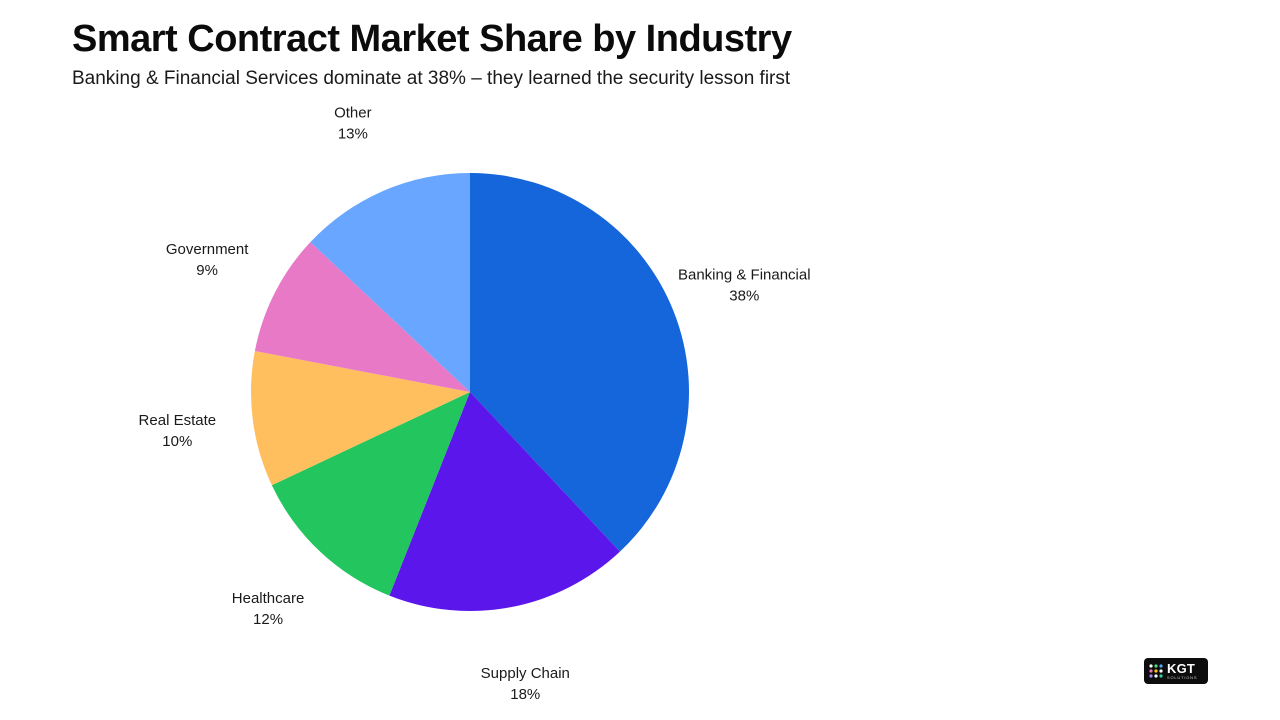 This screenshot has height=720, width=1280. Describe the element at coordinates (353, 112) in the screenshot. I see `slice-label-other: Other` at that location.